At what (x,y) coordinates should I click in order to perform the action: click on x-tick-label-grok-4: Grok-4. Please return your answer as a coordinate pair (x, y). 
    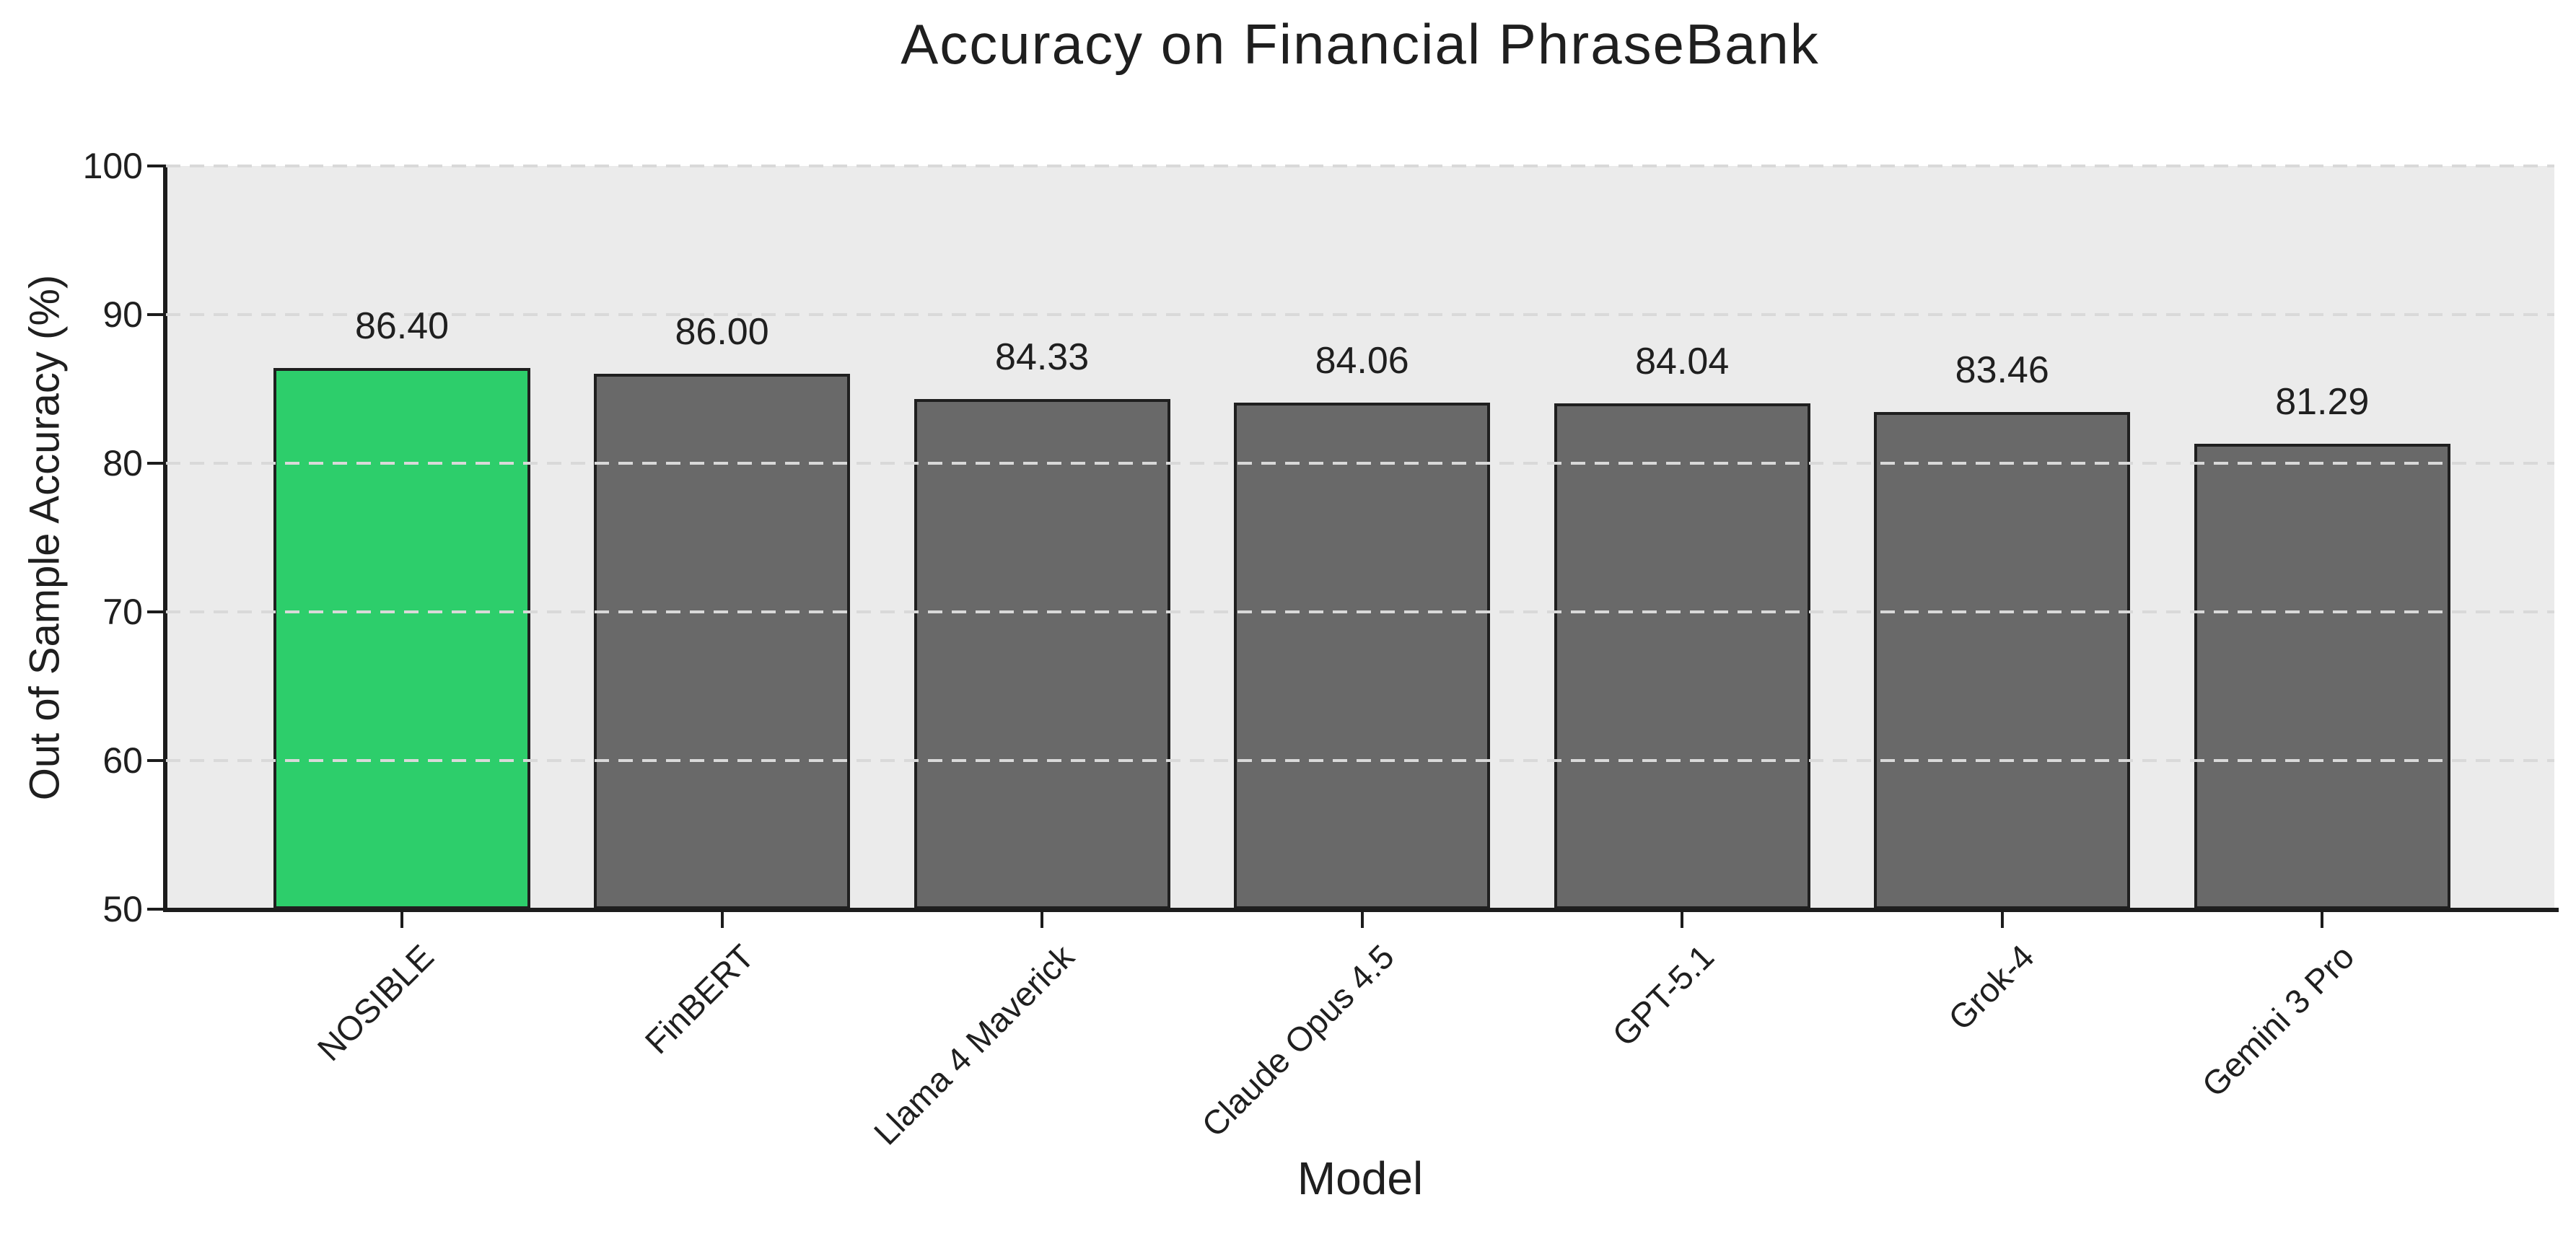
    Looking at the image, I should click on (1990, 987).